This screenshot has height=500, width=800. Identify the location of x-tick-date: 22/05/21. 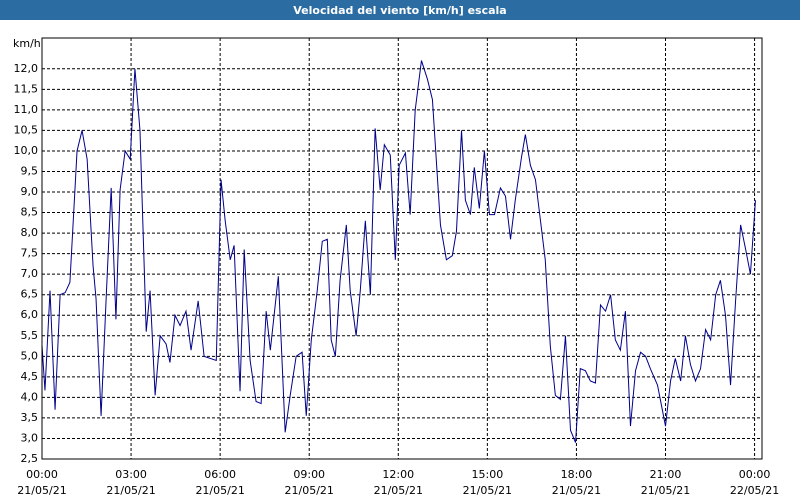
(754, 490).